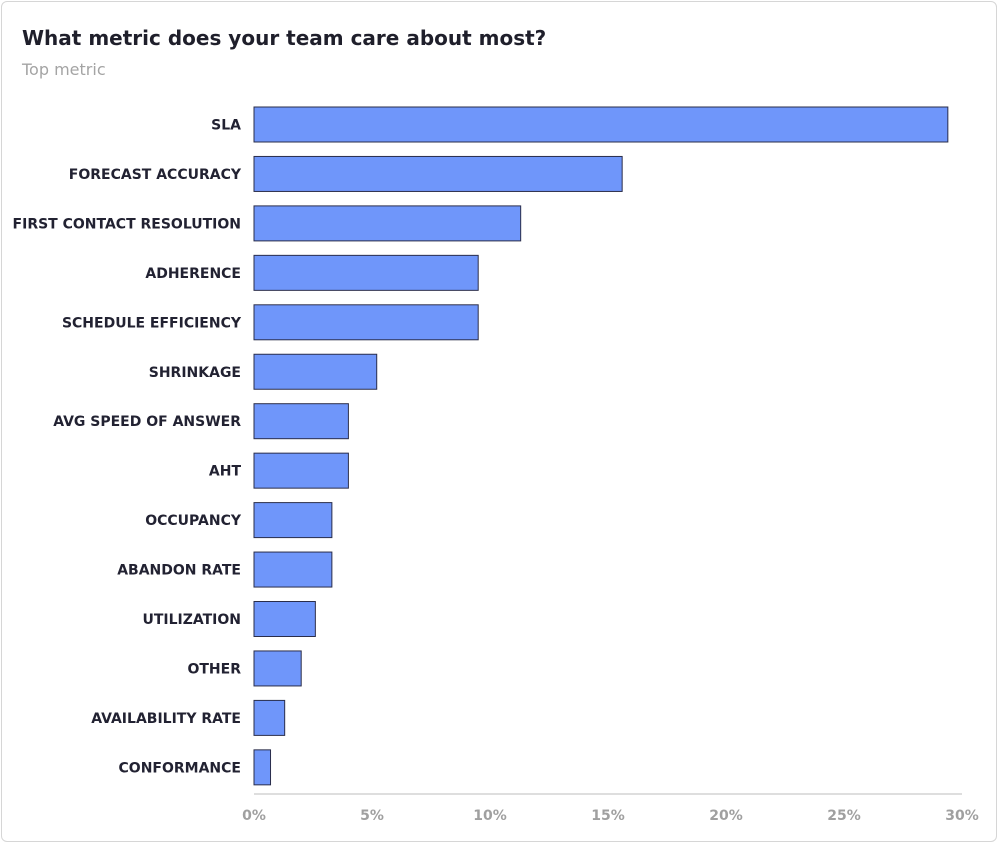  I want to click on x-tick-label: 15%, so click(608, 816).